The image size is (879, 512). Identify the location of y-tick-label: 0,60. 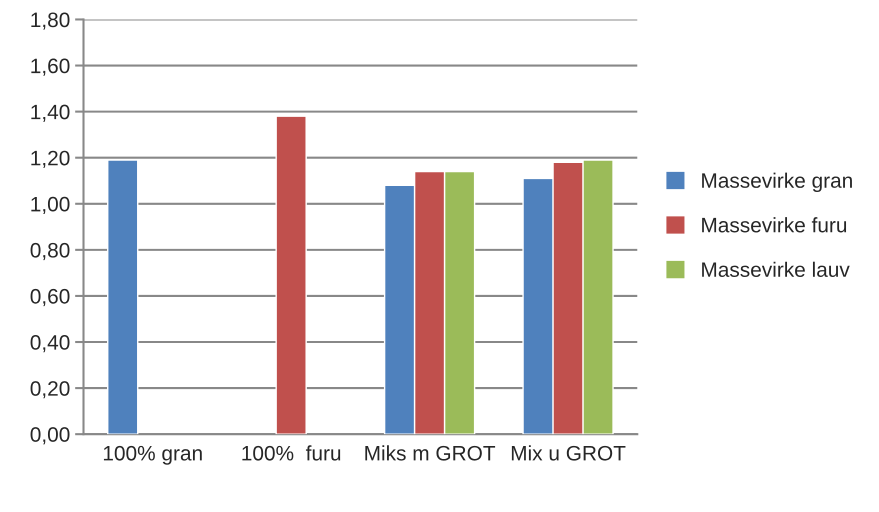
(50, 297).